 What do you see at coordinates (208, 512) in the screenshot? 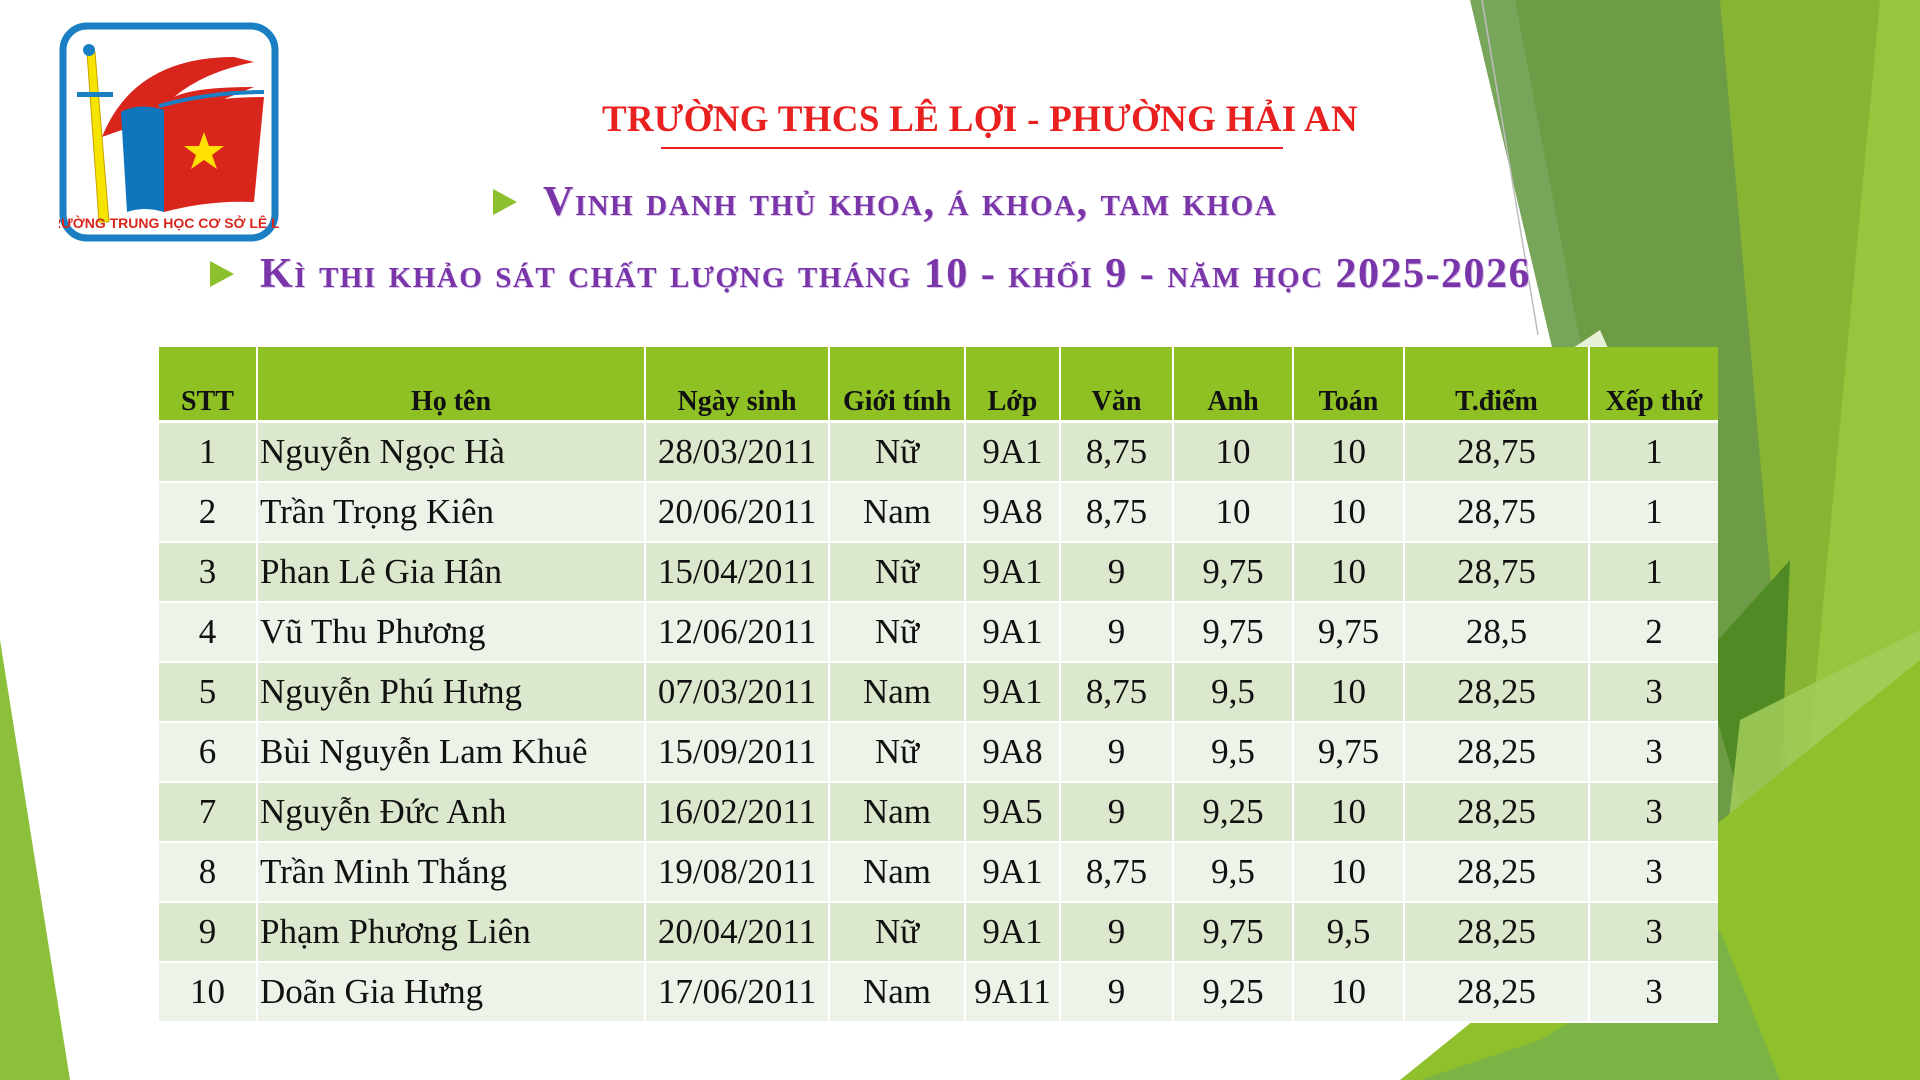
I see `cell-stt: 2` at bounding box center [208, 512].